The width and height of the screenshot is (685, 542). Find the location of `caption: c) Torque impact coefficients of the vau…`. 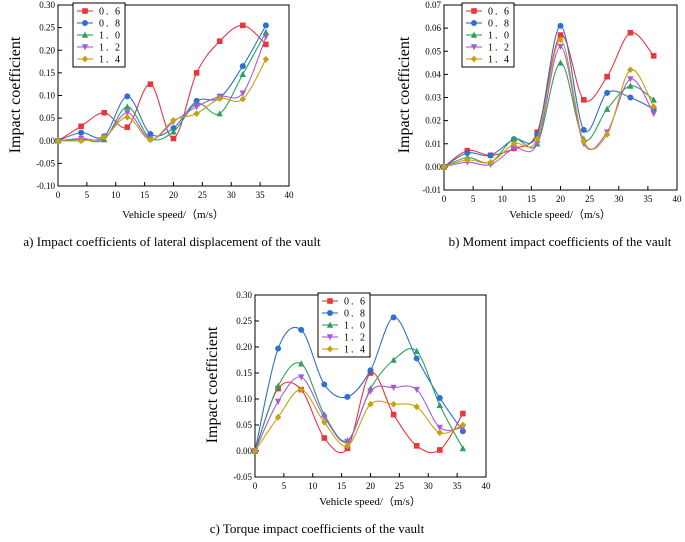

caption: c) Torque impact coefficients of the vau… is located at coordinates (317, 528).